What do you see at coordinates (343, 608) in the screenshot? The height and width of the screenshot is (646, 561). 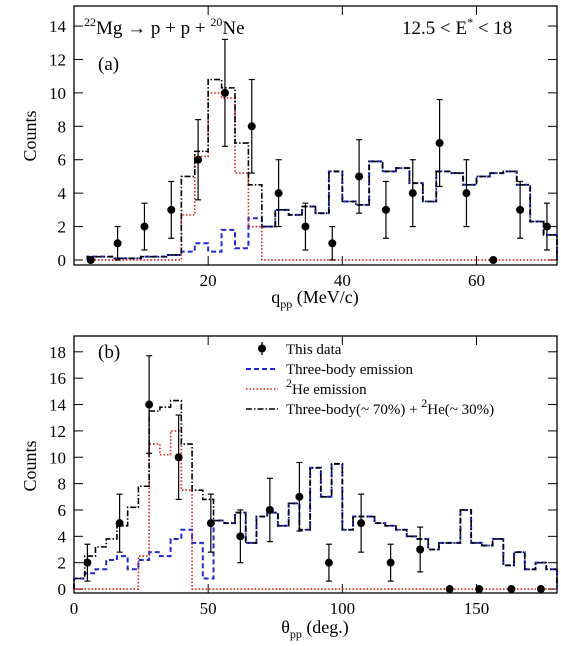 I see `x-tick-label: 100` at bounding box center [343, 608].